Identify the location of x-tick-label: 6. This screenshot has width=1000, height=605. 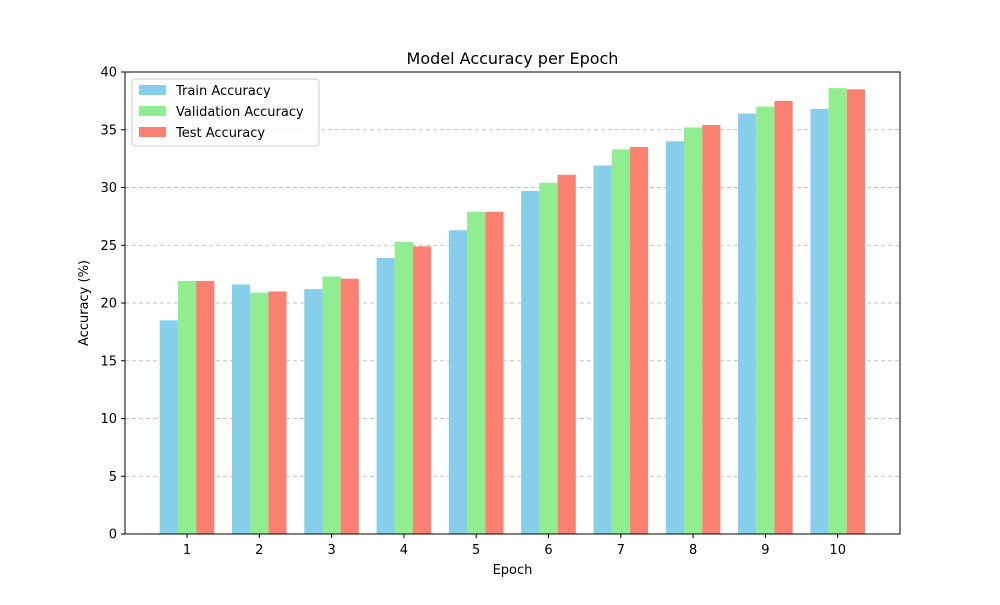
(548, 550).